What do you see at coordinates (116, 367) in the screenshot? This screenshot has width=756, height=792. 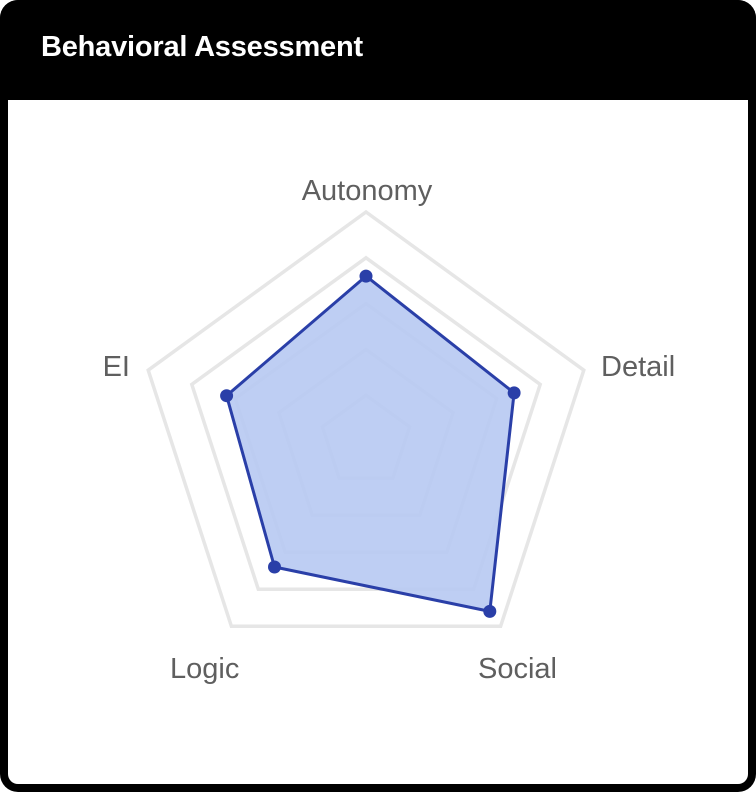 I see `axis-label-ei: EI` at bounding box center [116, 367].